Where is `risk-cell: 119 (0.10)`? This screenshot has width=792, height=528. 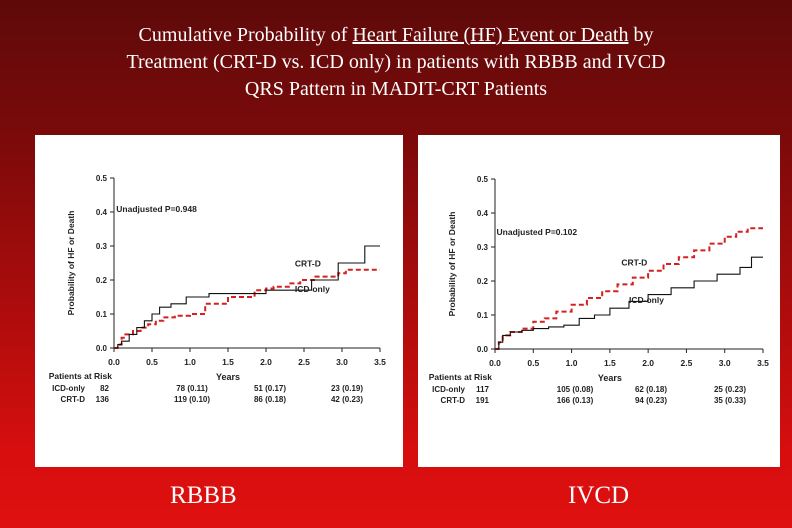 risk-cell: 119 (0.10) is located at coordinates (192, 399).